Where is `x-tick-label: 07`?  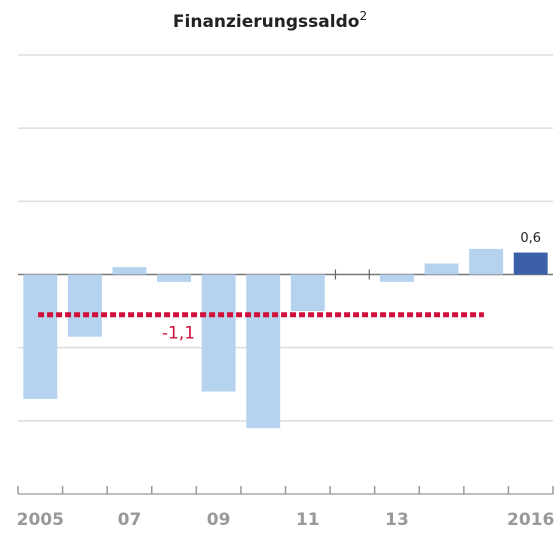
x-tick-label: 07 is located at coordinates (130, 520).